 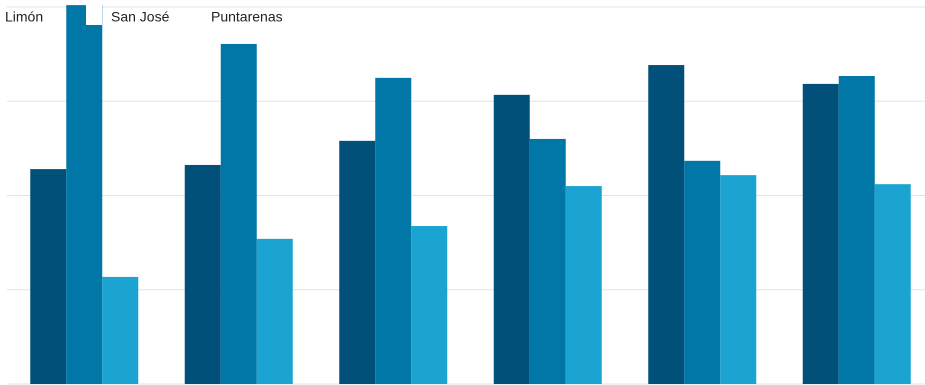 I want to click on legend-label: San José, so click(x=140, y=17).